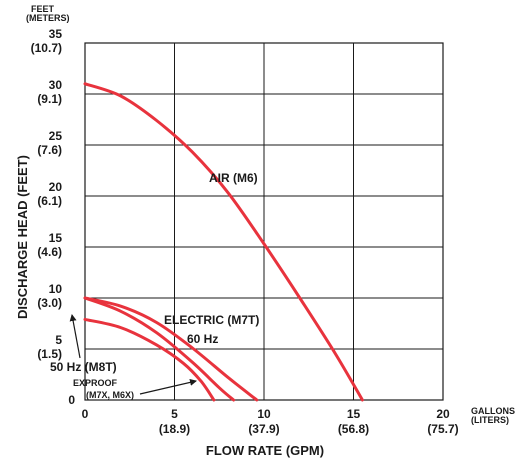 This screenshot has width=527, height=463. Describe the element at coordinates (56, 238) in the screenshot. I see `y-tick-label-3: 15` at that location.